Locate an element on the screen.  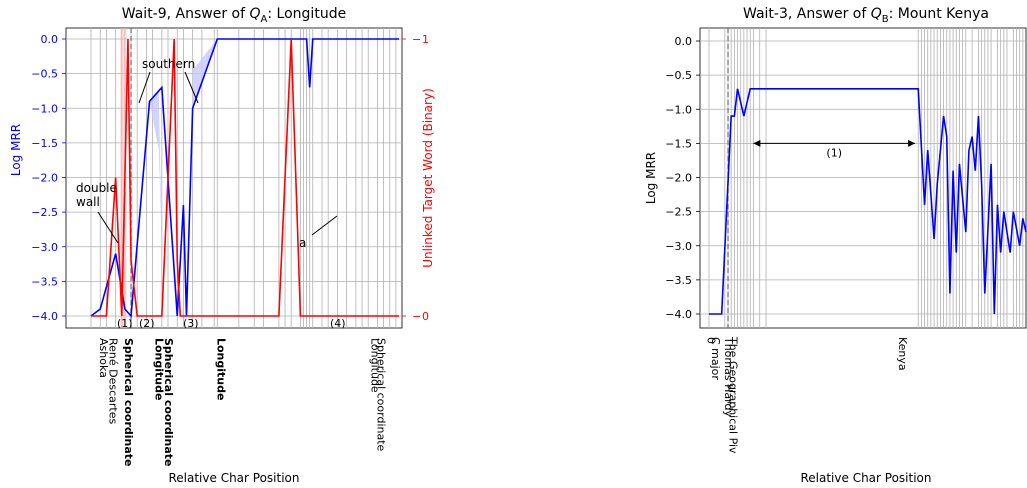
annotation-label: (3) is located at coordinates (191, 323).